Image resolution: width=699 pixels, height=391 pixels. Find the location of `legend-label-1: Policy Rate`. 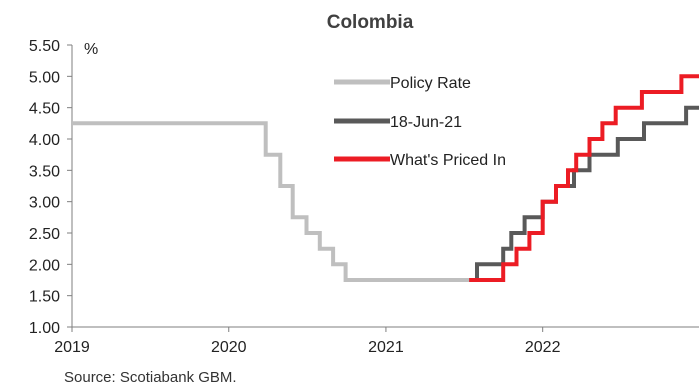

legend-label-1: Policy Rate is located at coordinates (430, 83).